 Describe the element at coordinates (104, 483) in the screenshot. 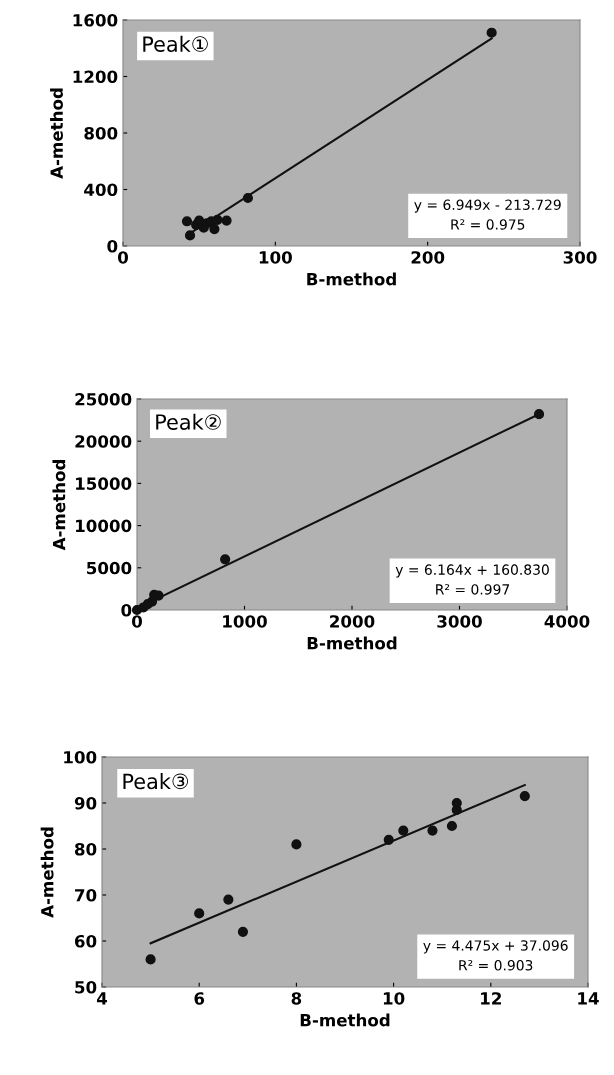

I see `y-tick-label: 15000` at that location.